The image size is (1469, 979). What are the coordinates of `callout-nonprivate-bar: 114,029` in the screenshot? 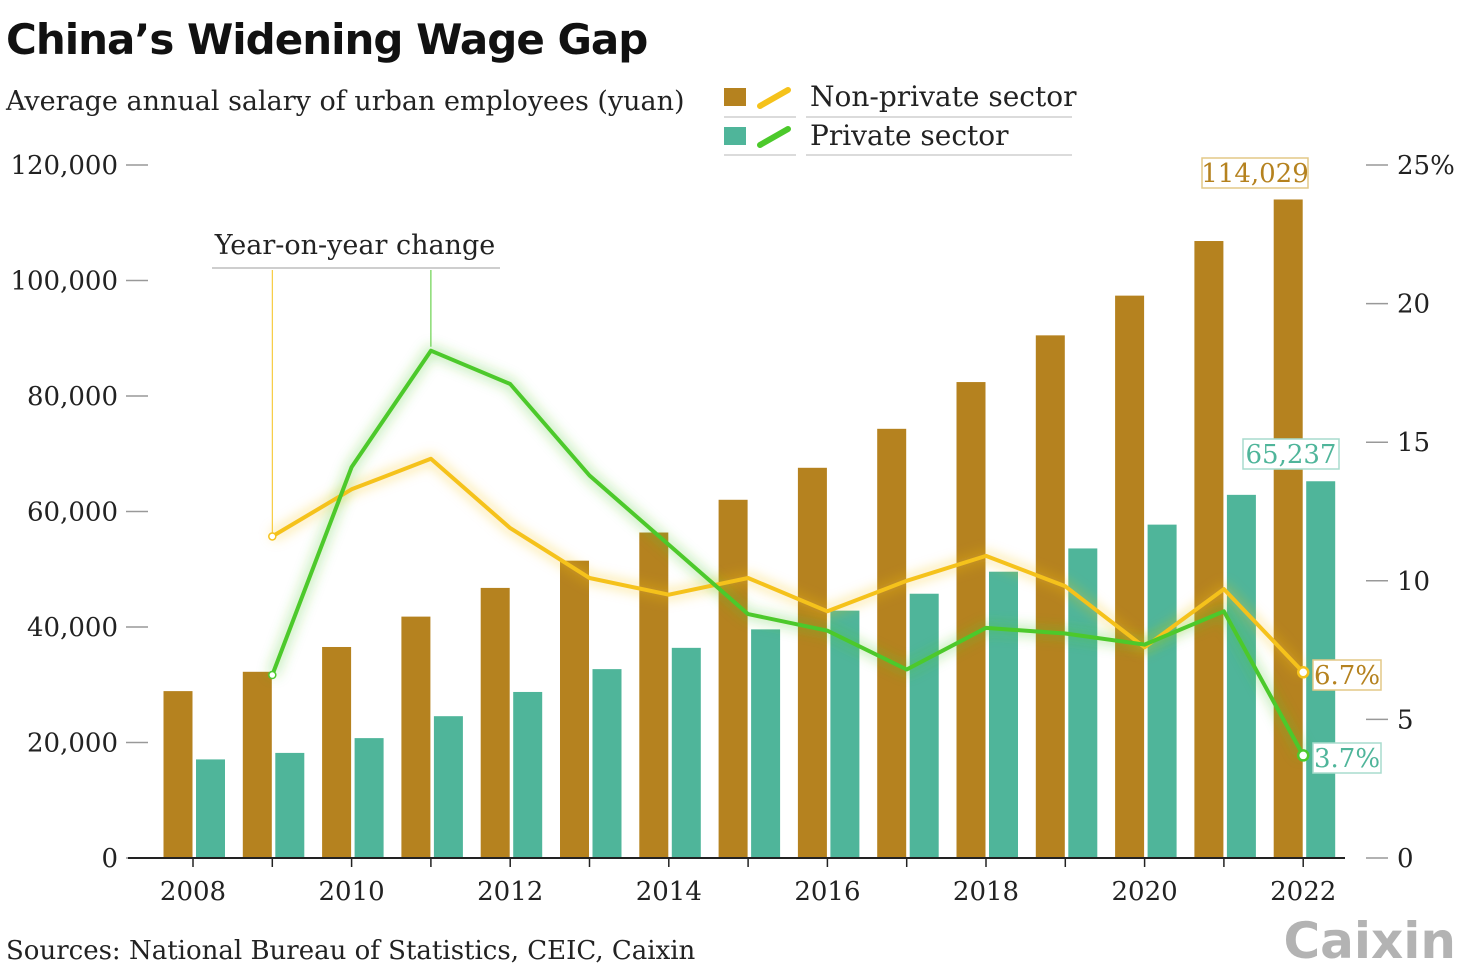 It's located at (1255, 173).